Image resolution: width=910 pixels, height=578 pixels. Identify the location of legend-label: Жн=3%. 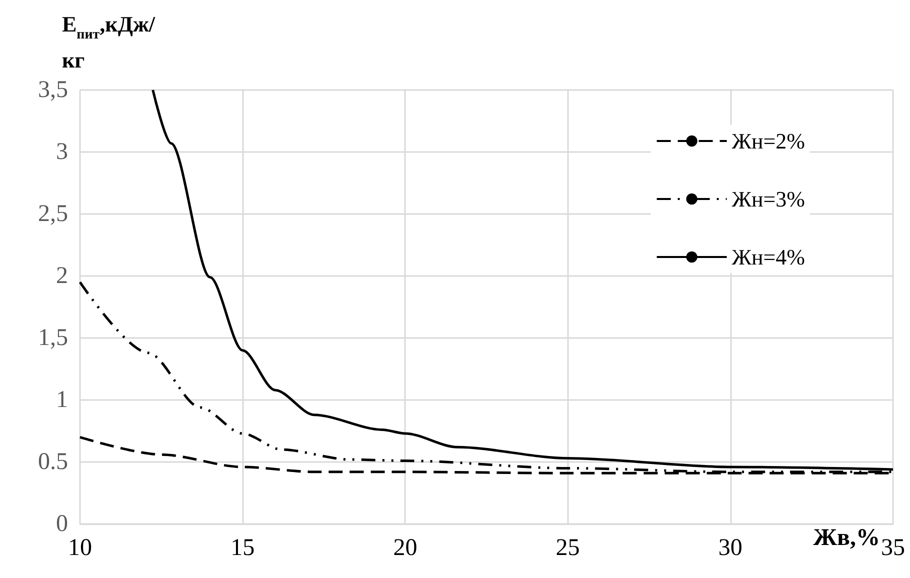
(768, 199).